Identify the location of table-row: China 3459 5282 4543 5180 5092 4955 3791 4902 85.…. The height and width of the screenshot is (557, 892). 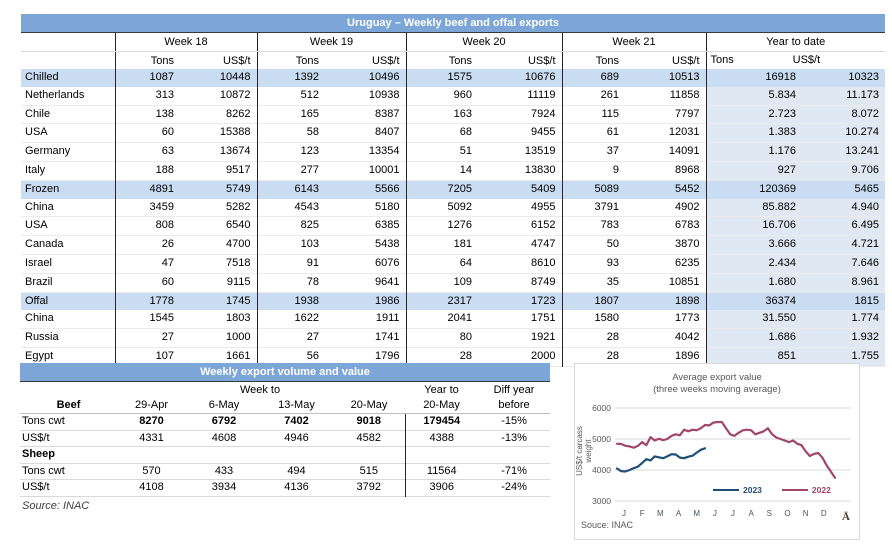
(453, 207).